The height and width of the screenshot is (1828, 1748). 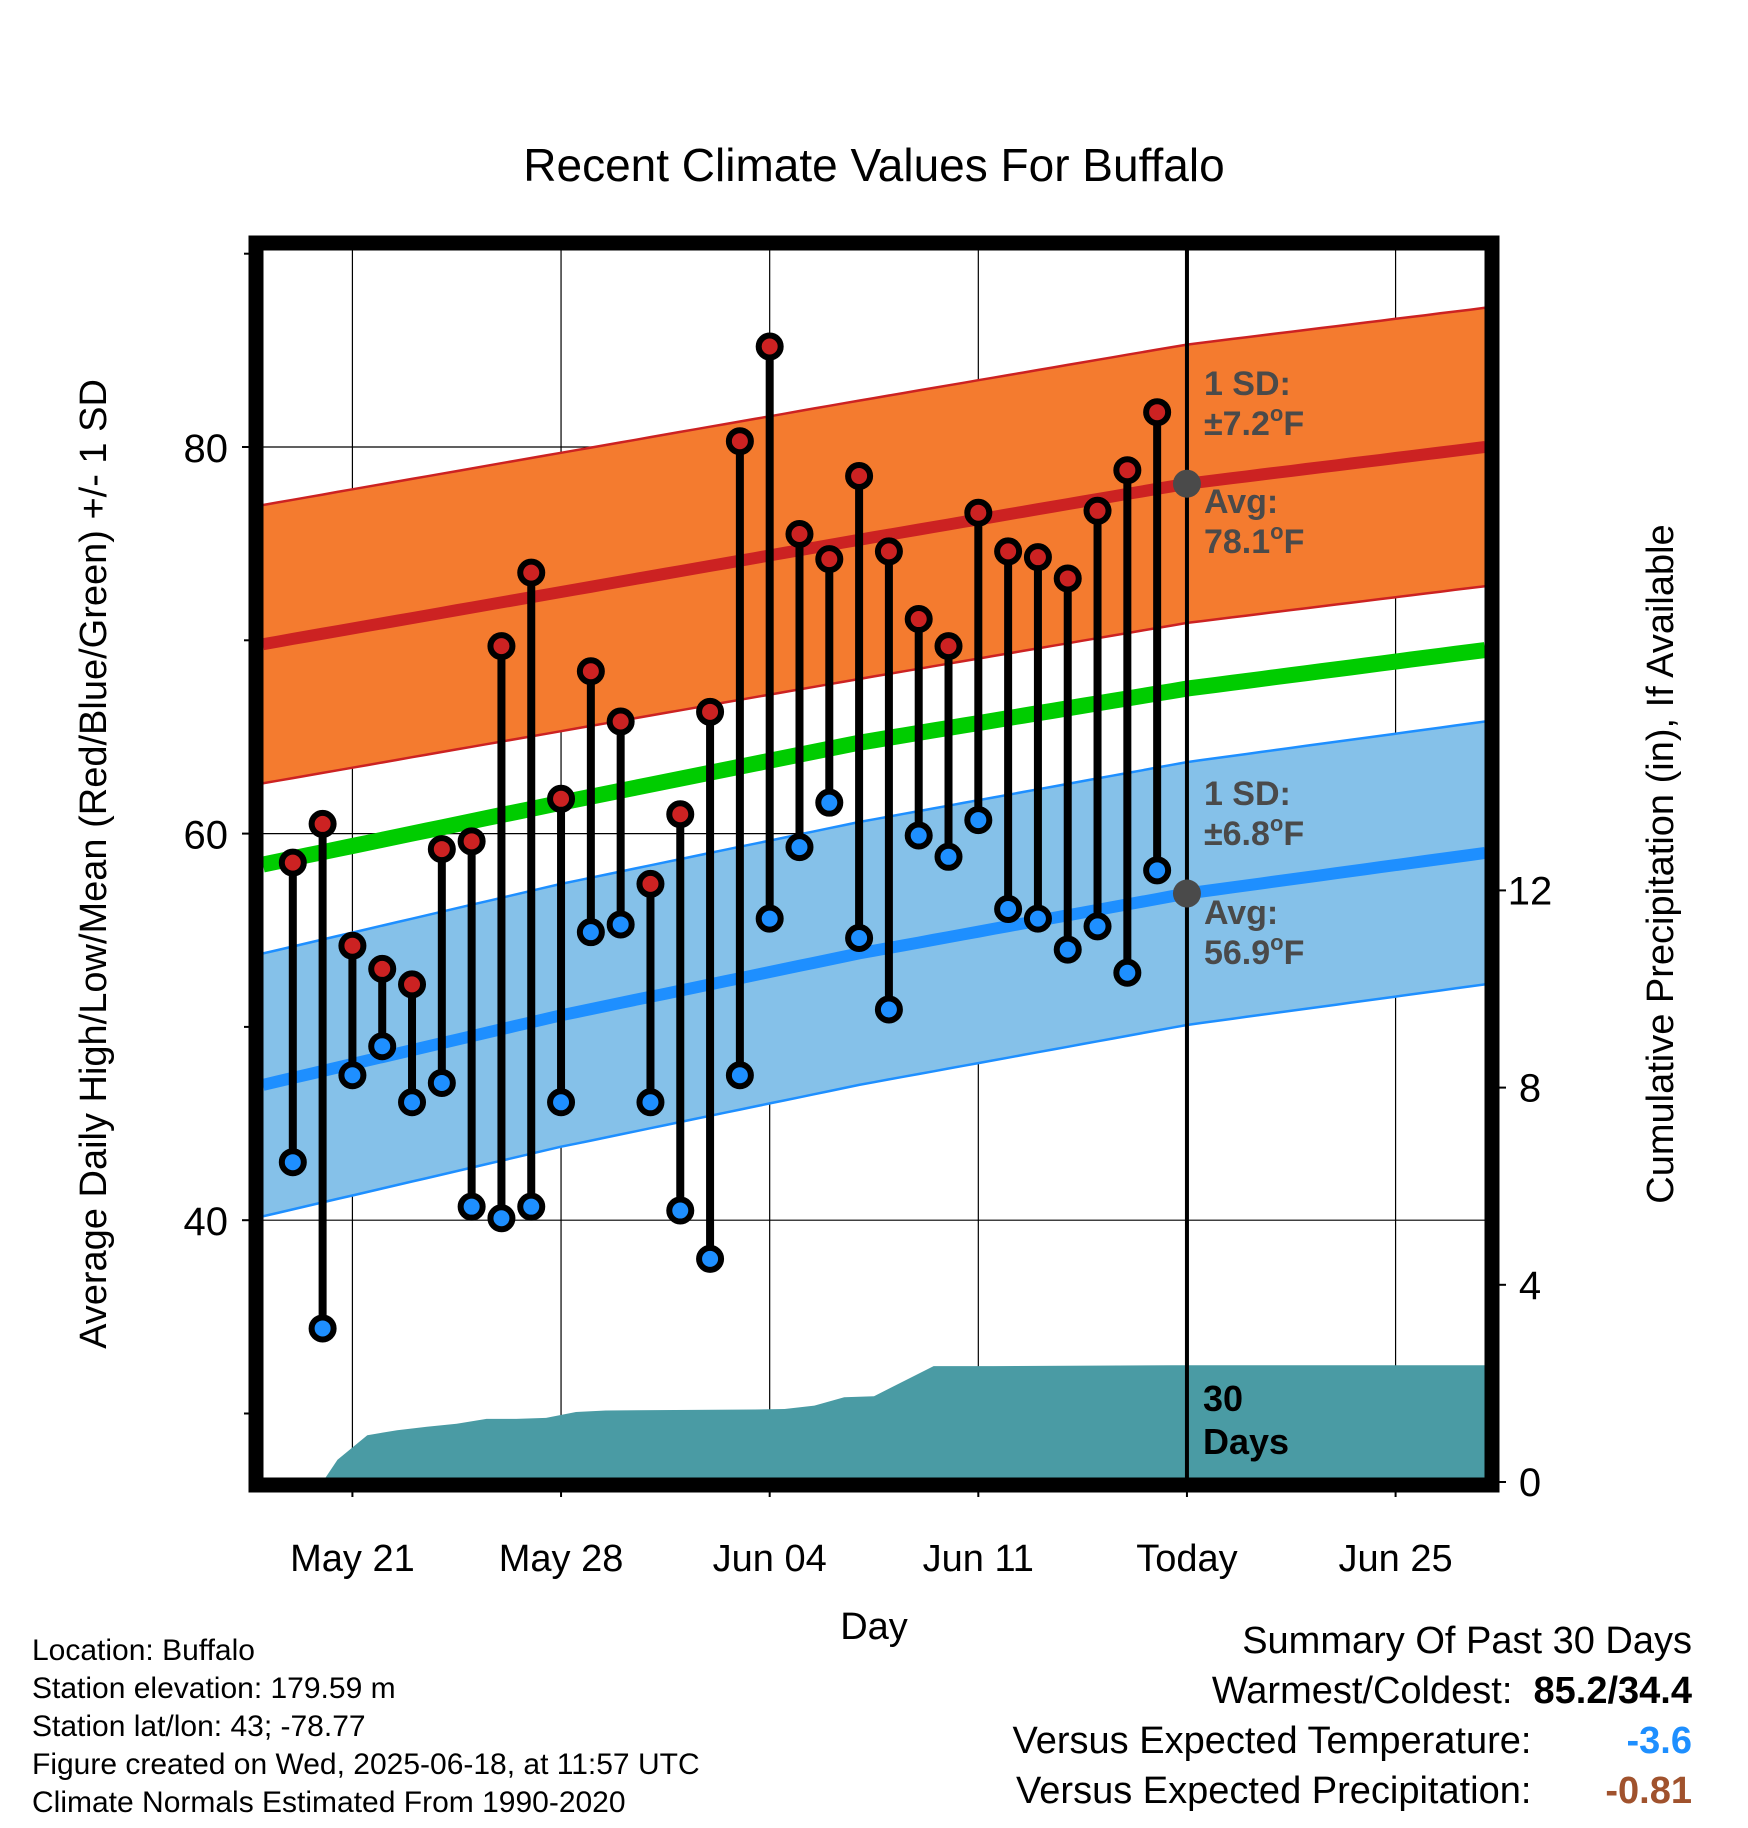 What do you see at coordinates (874, 1627) in the screenshot?
I see `x-axis-label: Day` at bounding box center [874, 1627].